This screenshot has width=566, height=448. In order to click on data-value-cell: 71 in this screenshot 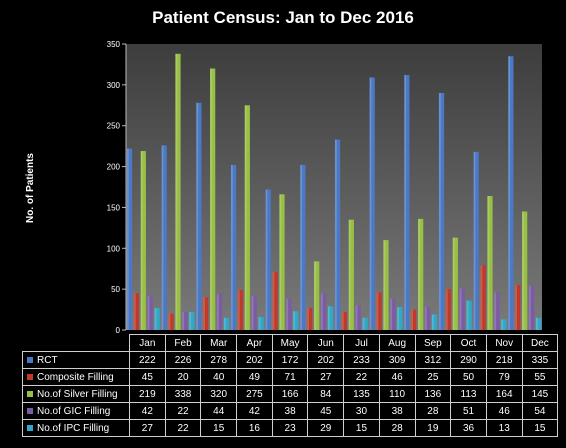, I will do `click(290, 377)`.